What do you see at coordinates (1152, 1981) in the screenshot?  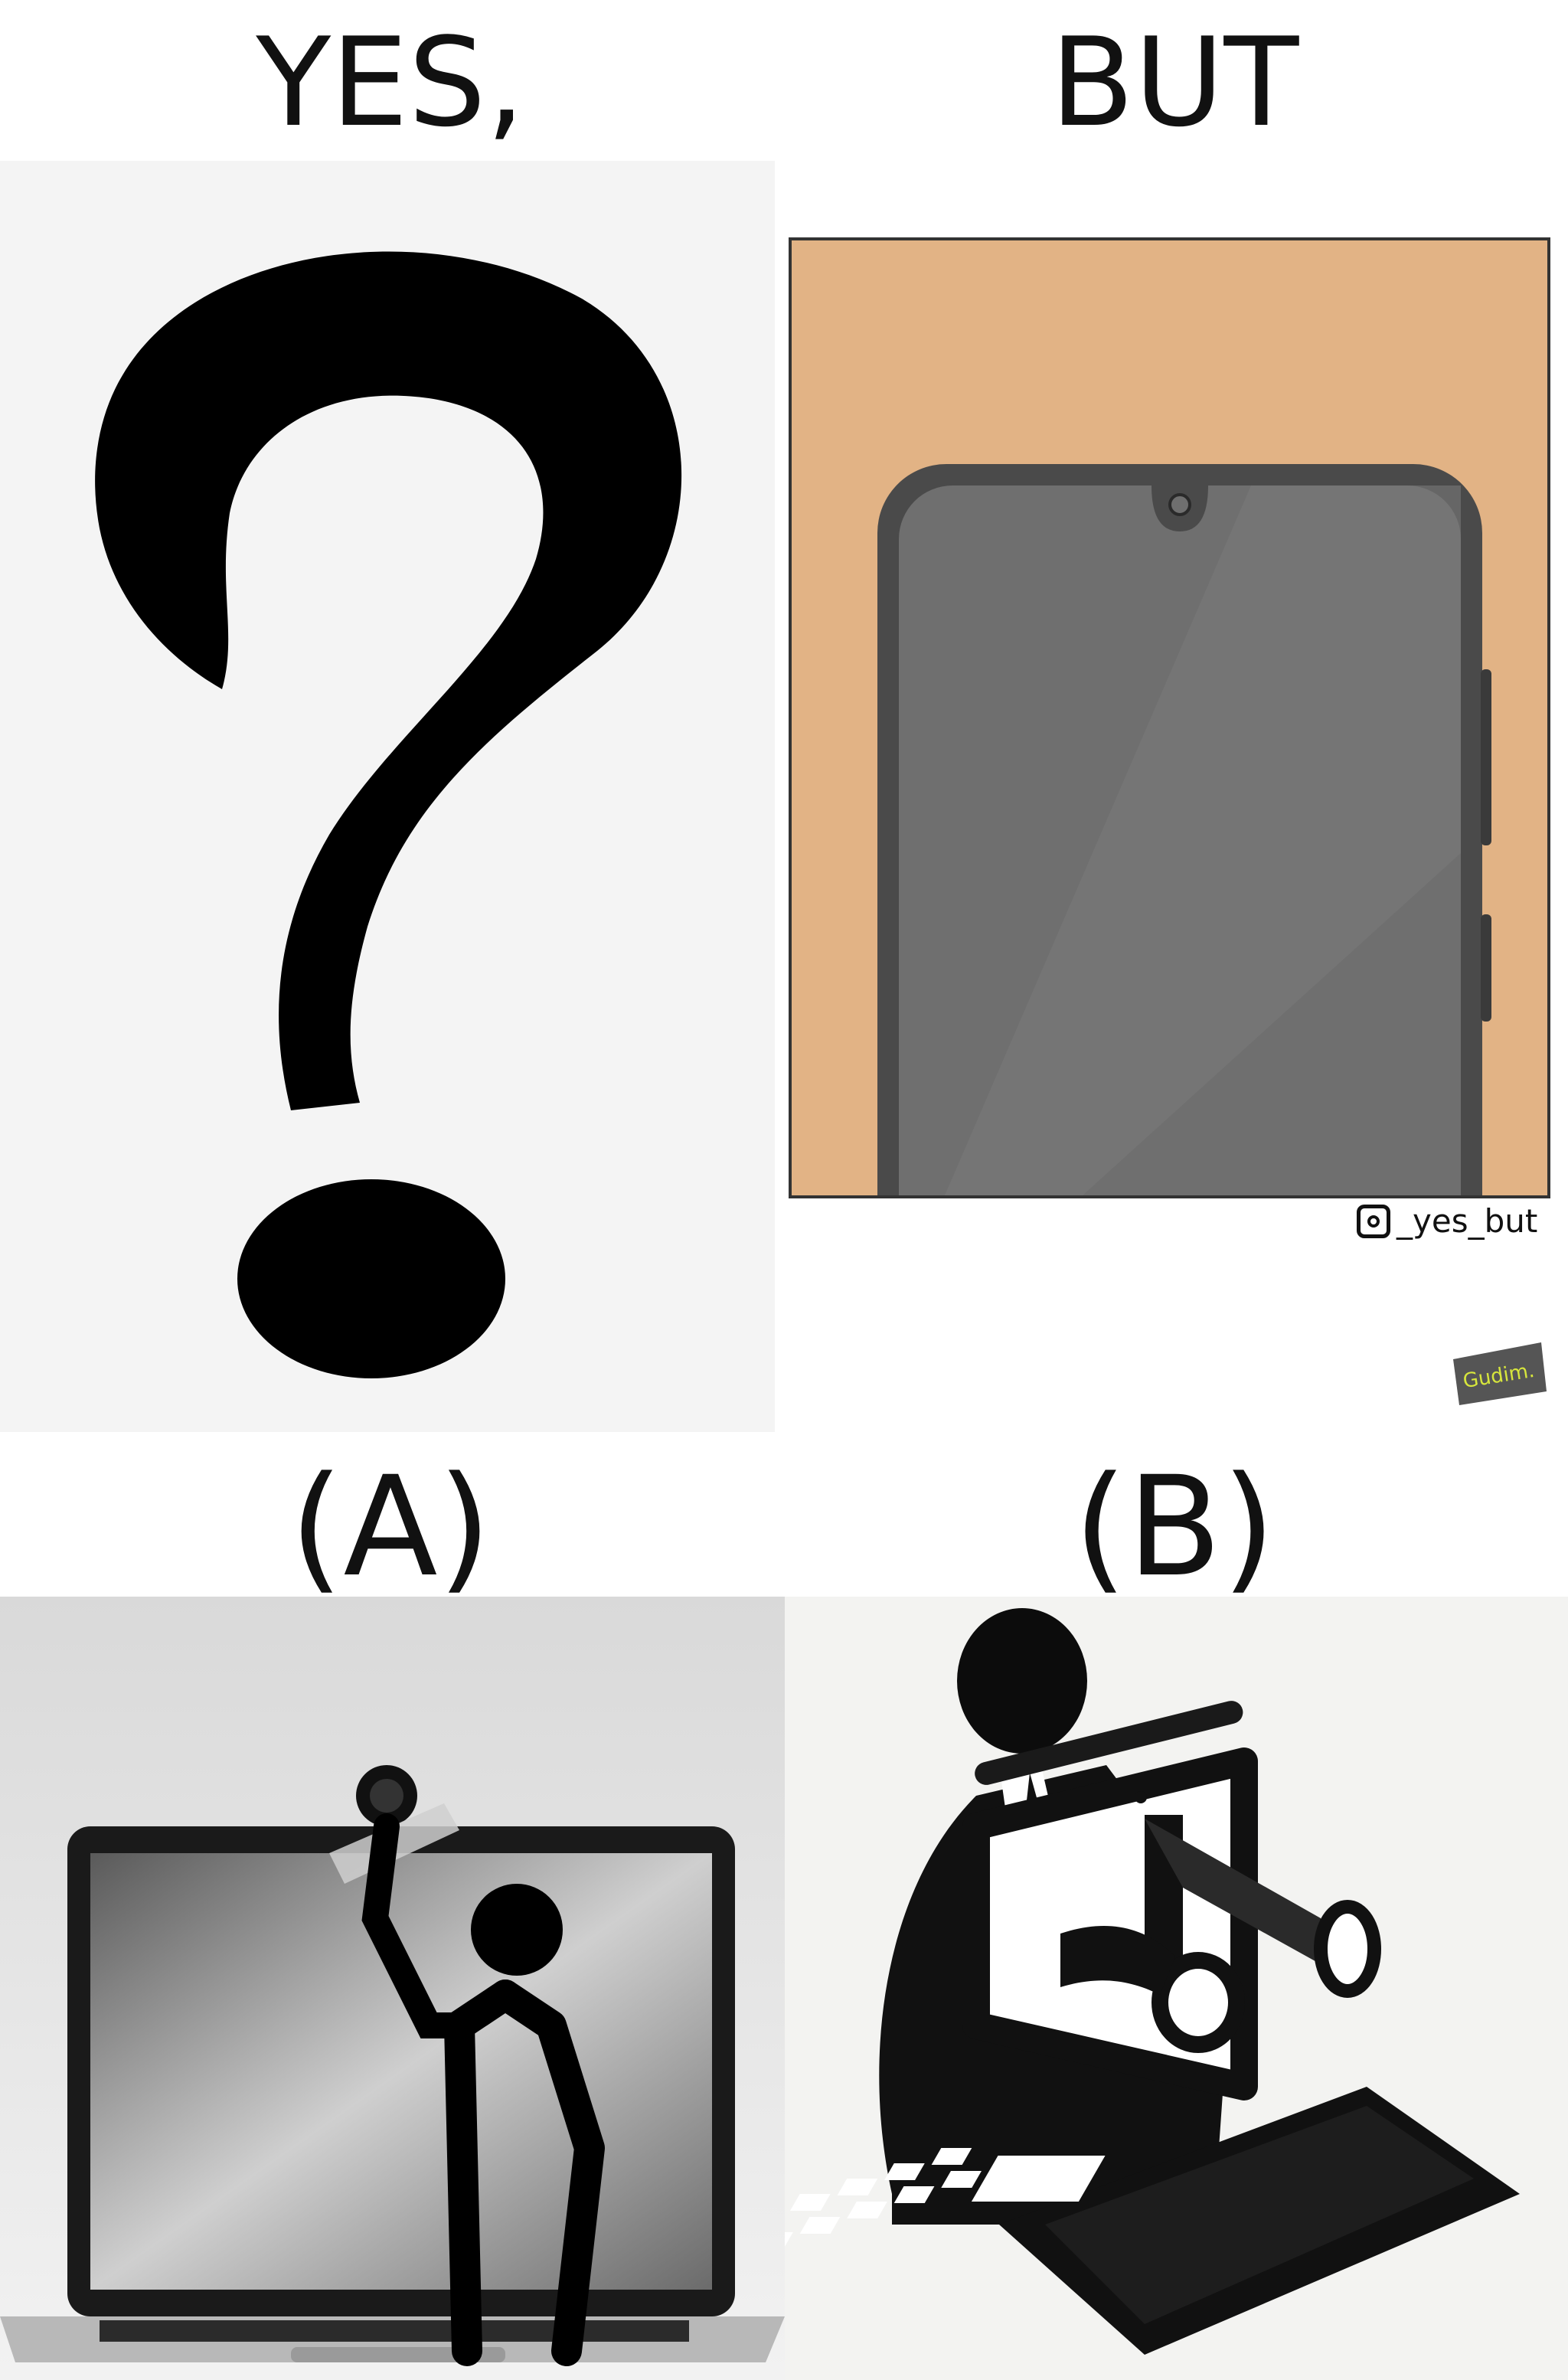 I see `man-taping-webcam-illustration` at bounding box center [1152, 1981].